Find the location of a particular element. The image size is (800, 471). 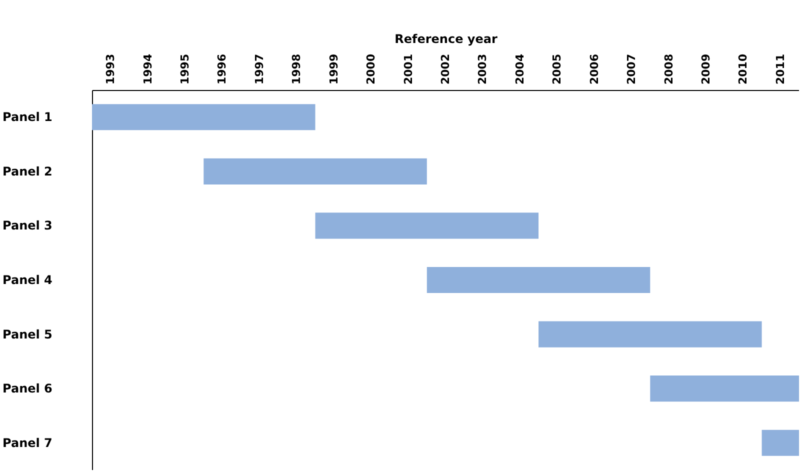

x-tick-label: 2011 is located at coordinates (780, 69).